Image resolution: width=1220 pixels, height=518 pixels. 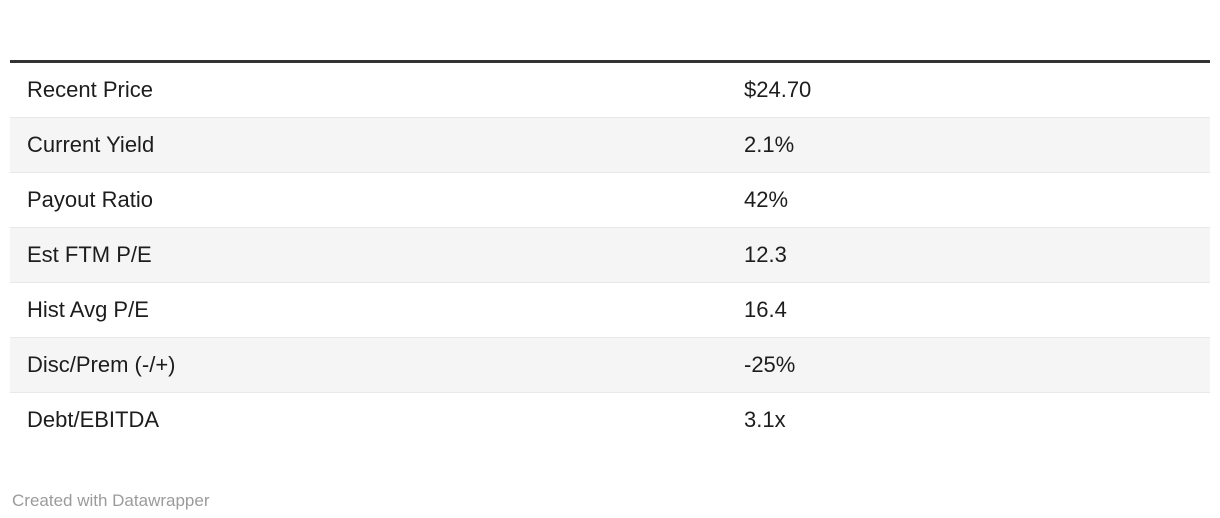 I want to click on metric-label: Disc/Prem (-/+), so click(x=368, y=365).